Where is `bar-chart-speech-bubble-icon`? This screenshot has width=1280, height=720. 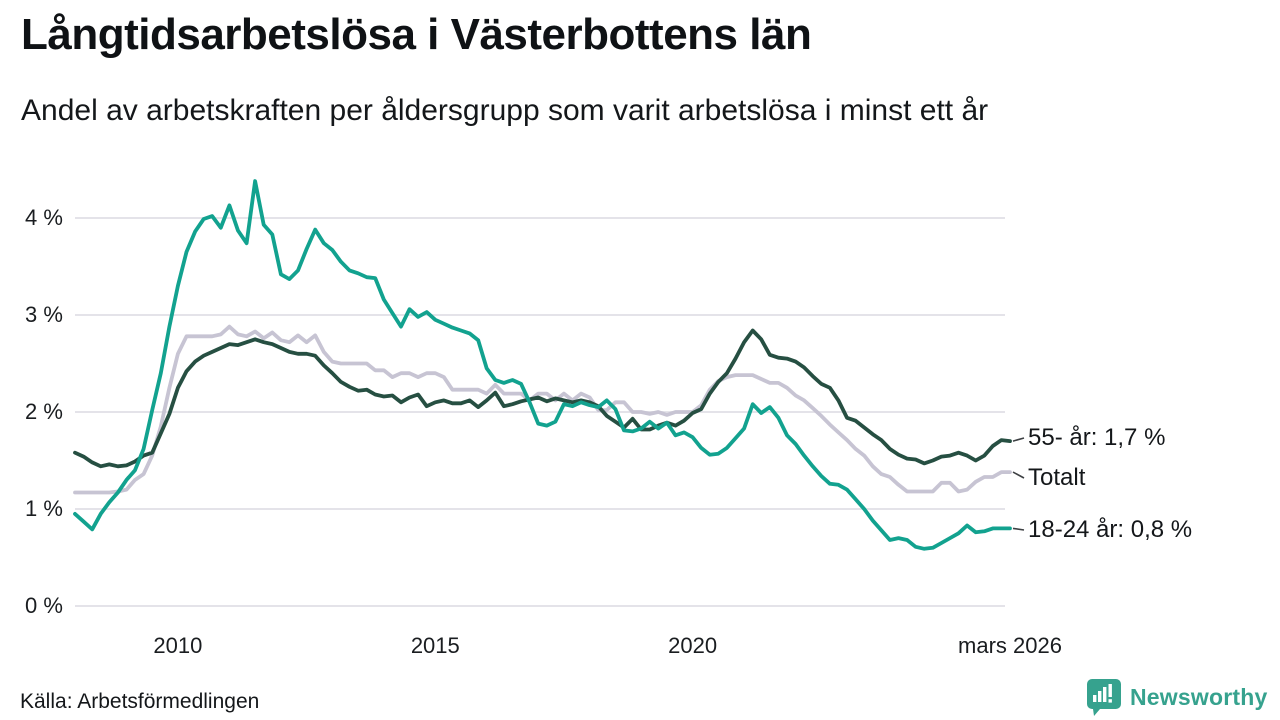 bar-chart-speech-bubble-icon is located at coordinates (1104, 697).